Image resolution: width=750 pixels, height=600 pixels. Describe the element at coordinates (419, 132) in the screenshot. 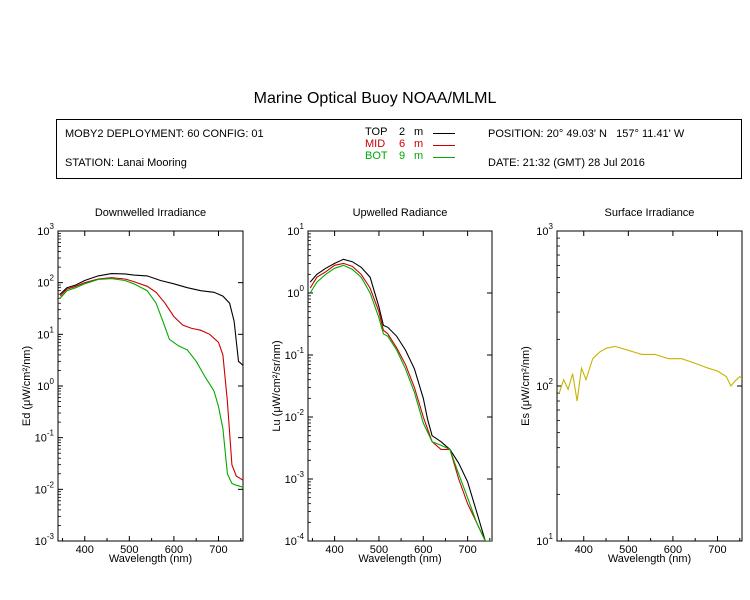

I see `legend-unit-top: m` at that location.